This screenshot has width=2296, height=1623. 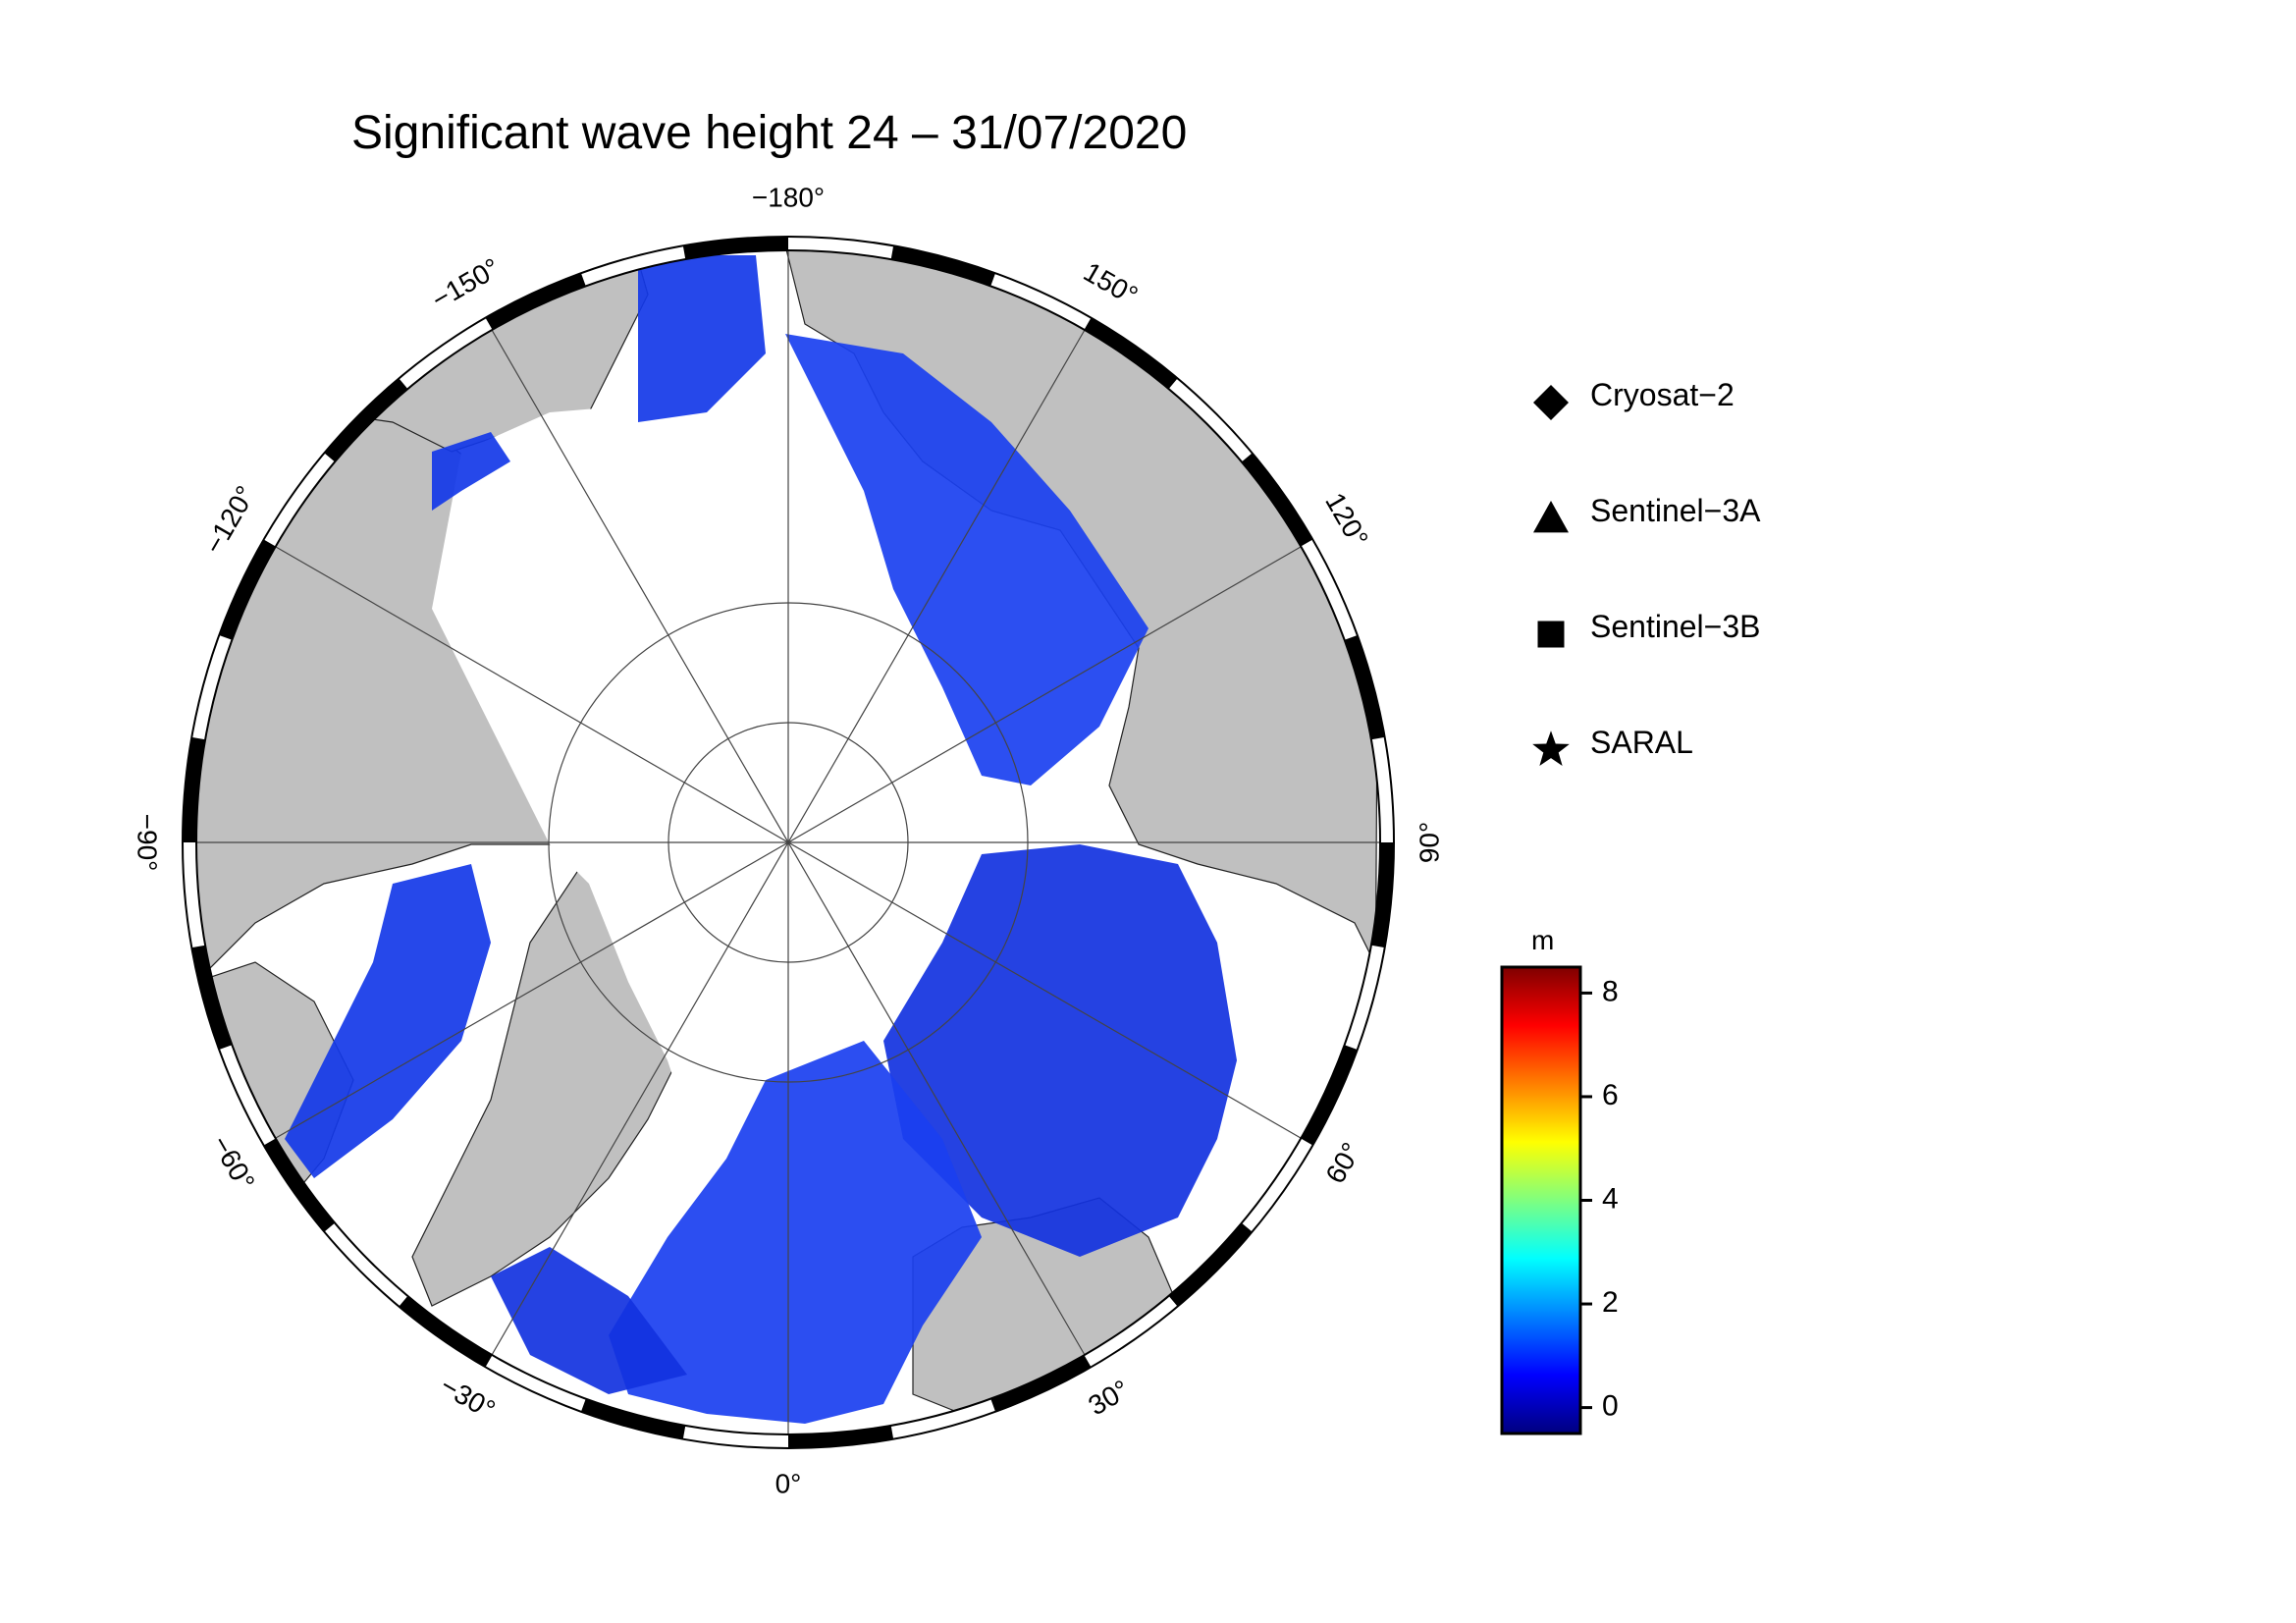 I want to click on longitude-label: −120°, so click(x=229, y=521).